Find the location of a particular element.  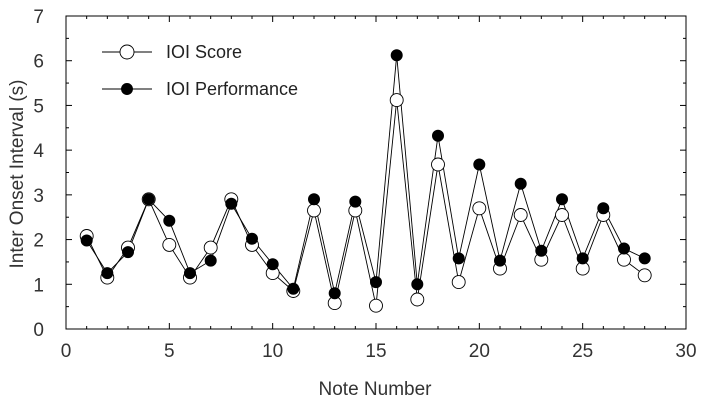

y-tick-label: 1 is located at coordinates (38, 285).